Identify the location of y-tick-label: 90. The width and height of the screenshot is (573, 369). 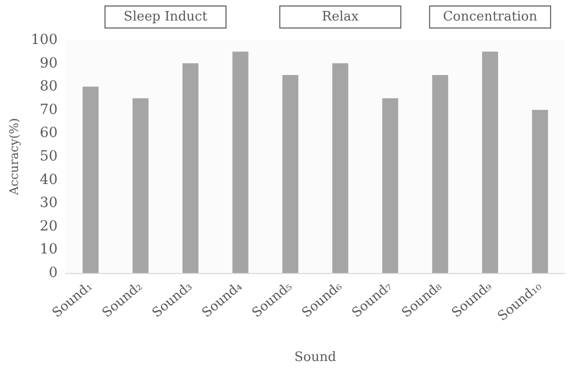
(49, 63).